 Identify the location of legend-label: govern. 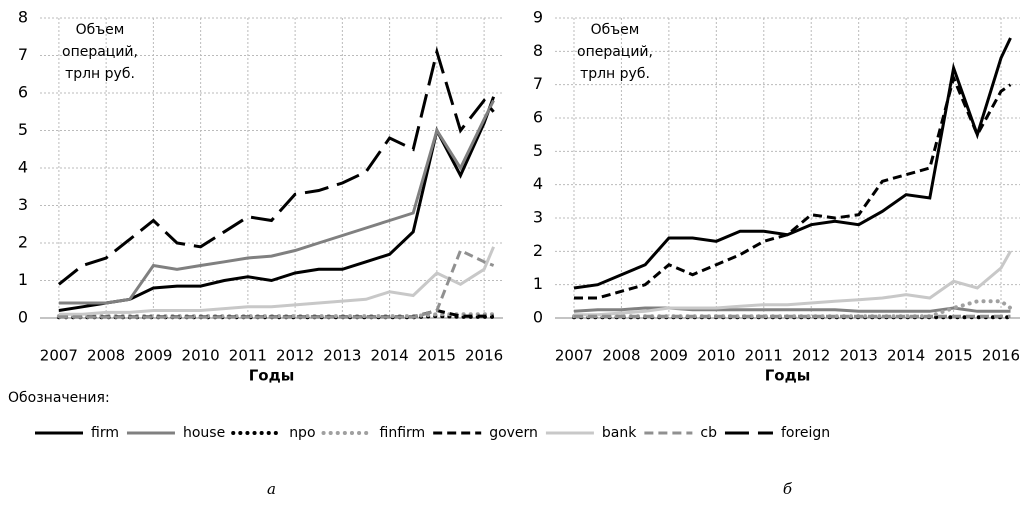
(513, 433).